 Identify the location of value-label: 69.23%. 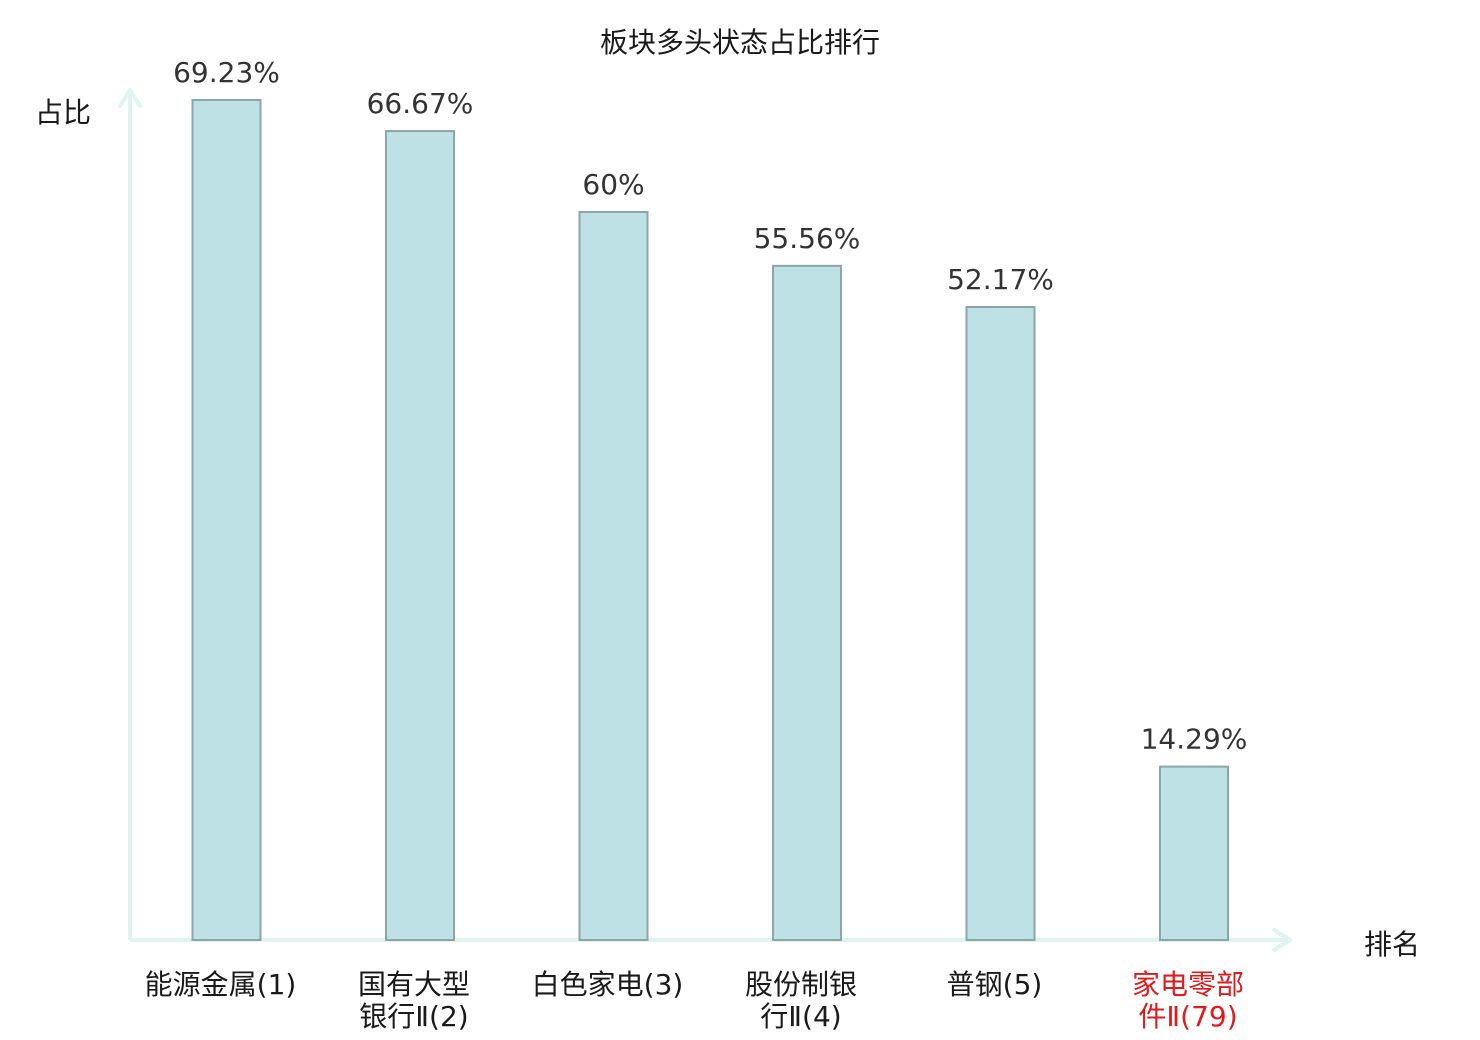
(226, 72).